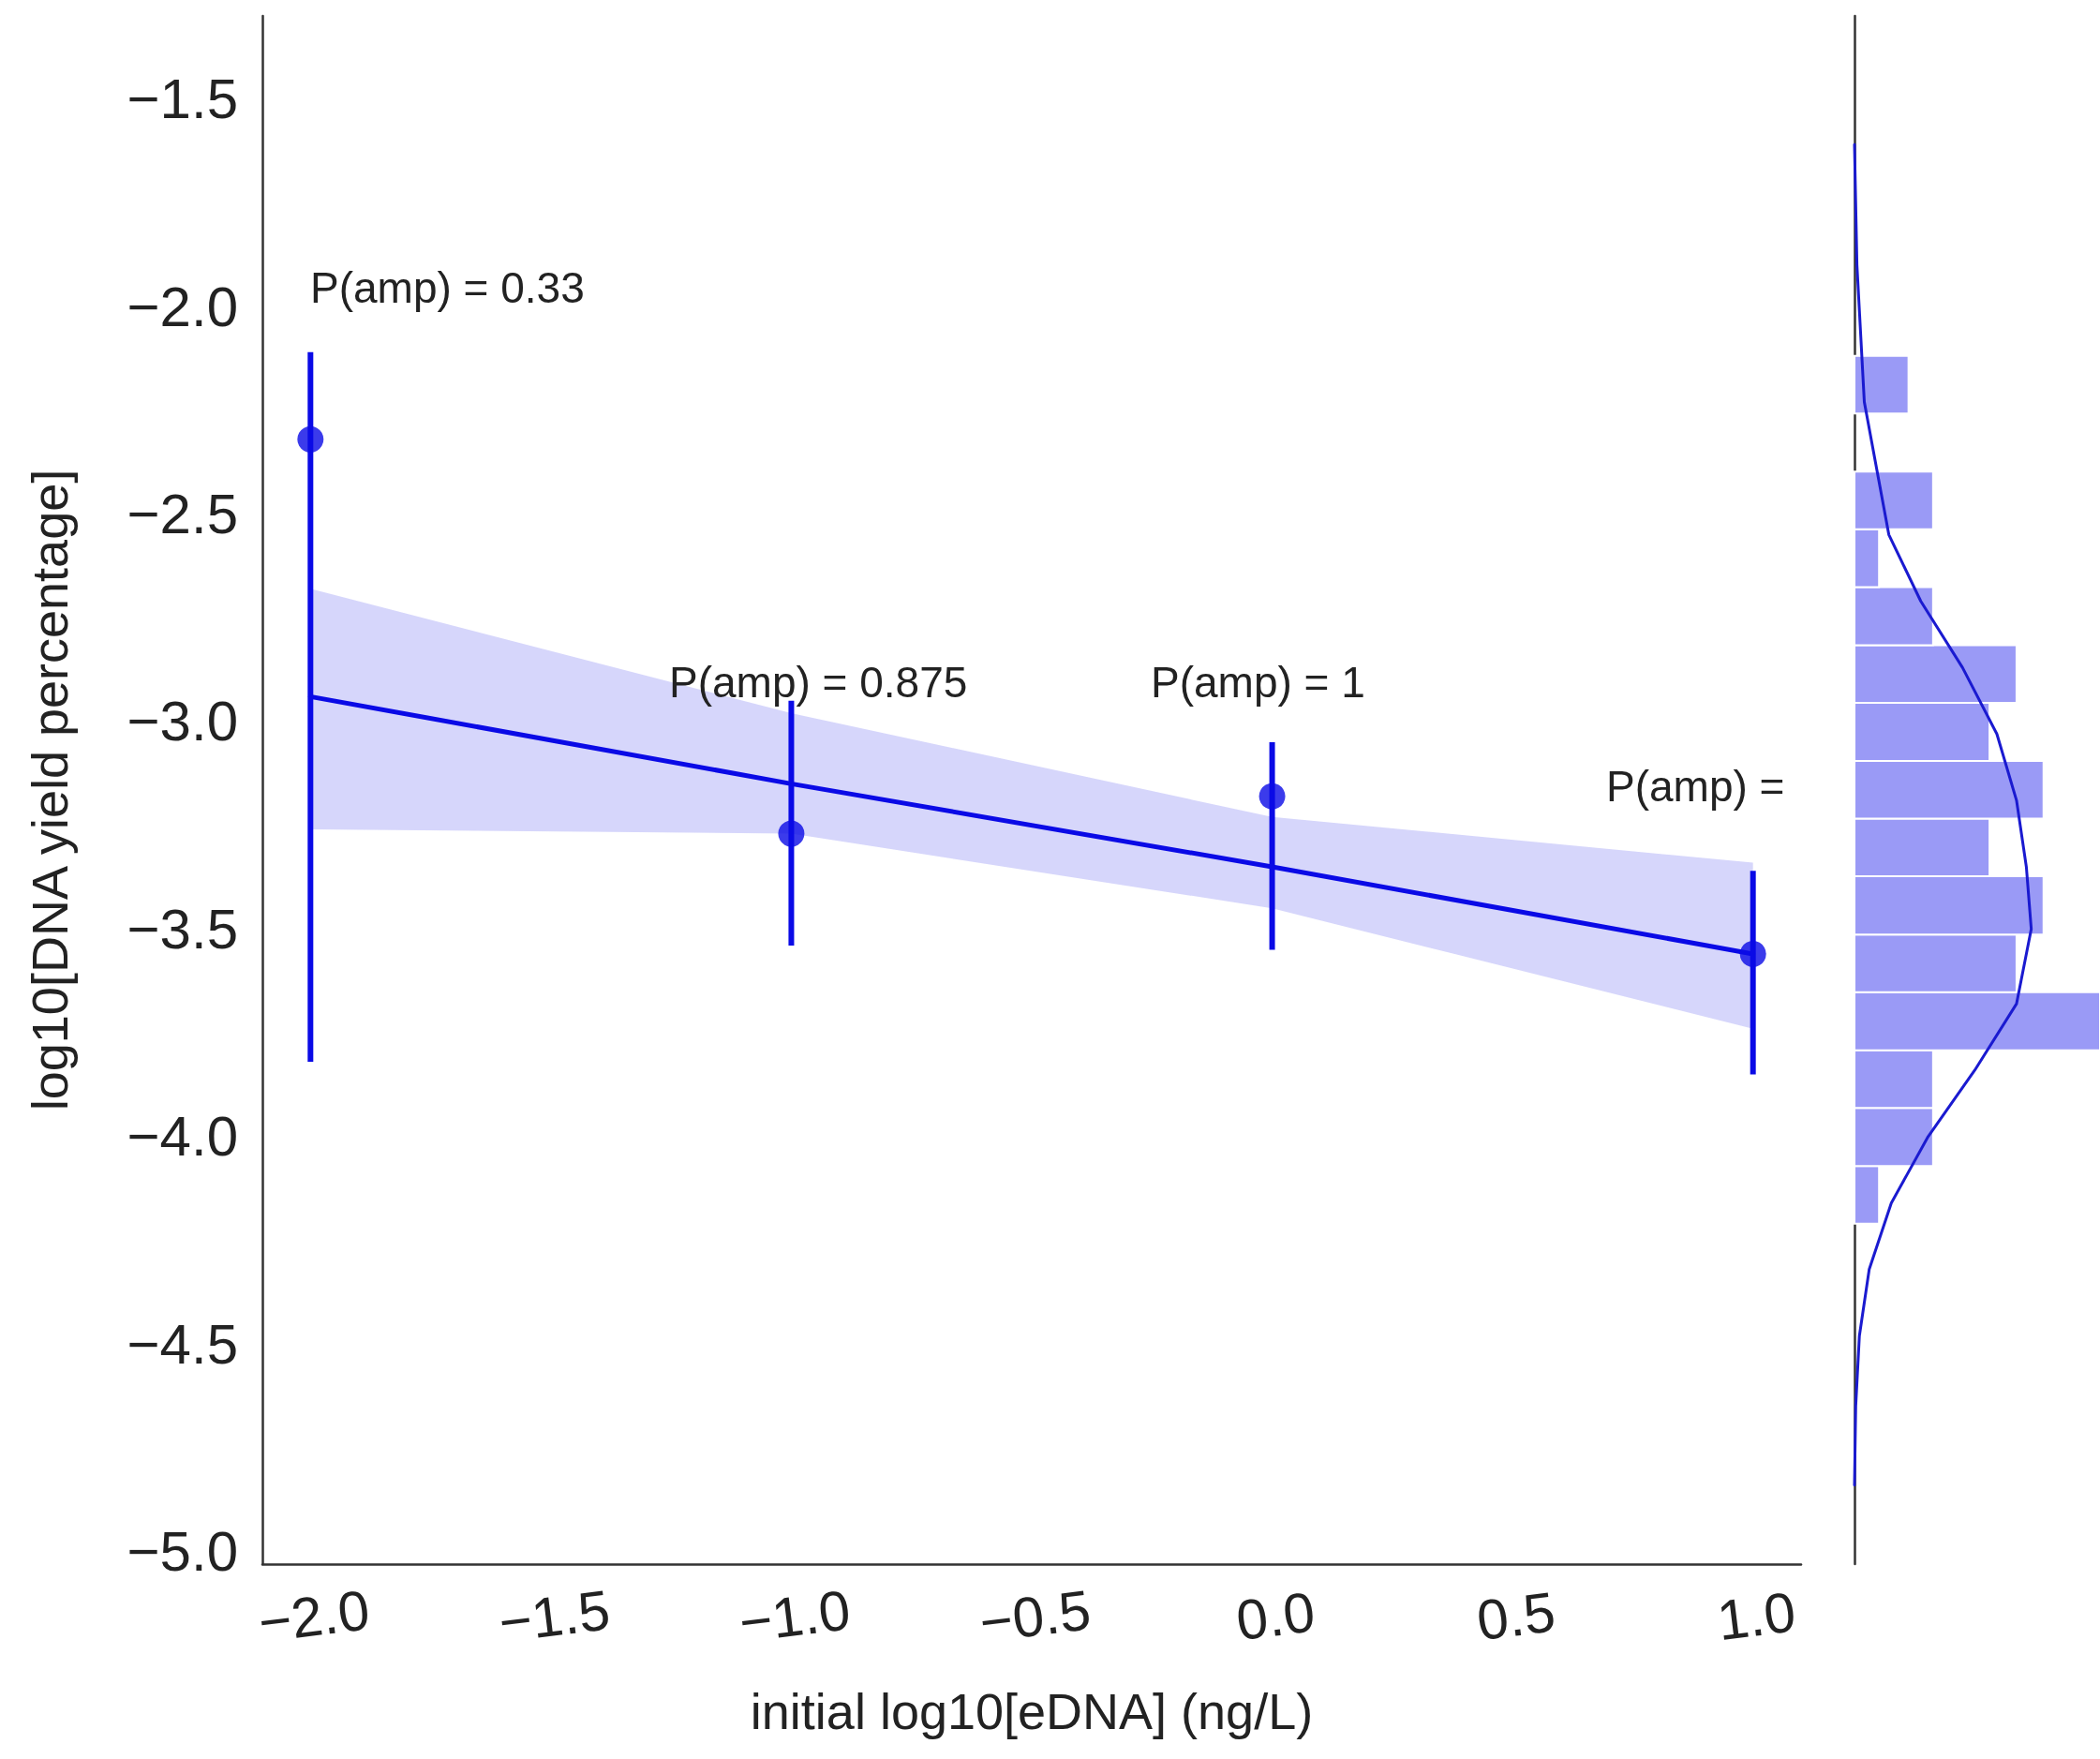  Describe the element at coordinates (1516, 1616) in the screenshot. I see `x-tick-label: 0.5` at that location.